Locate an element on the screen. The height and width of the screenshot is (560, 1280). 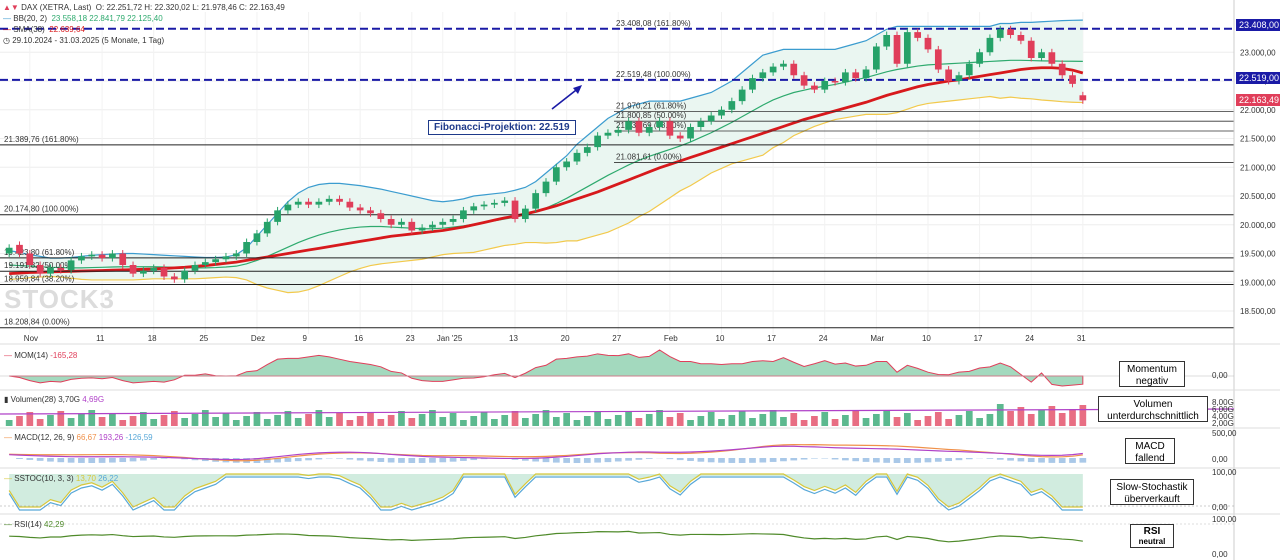
x-tick-label: 23 is located at coordinates (410, 338).